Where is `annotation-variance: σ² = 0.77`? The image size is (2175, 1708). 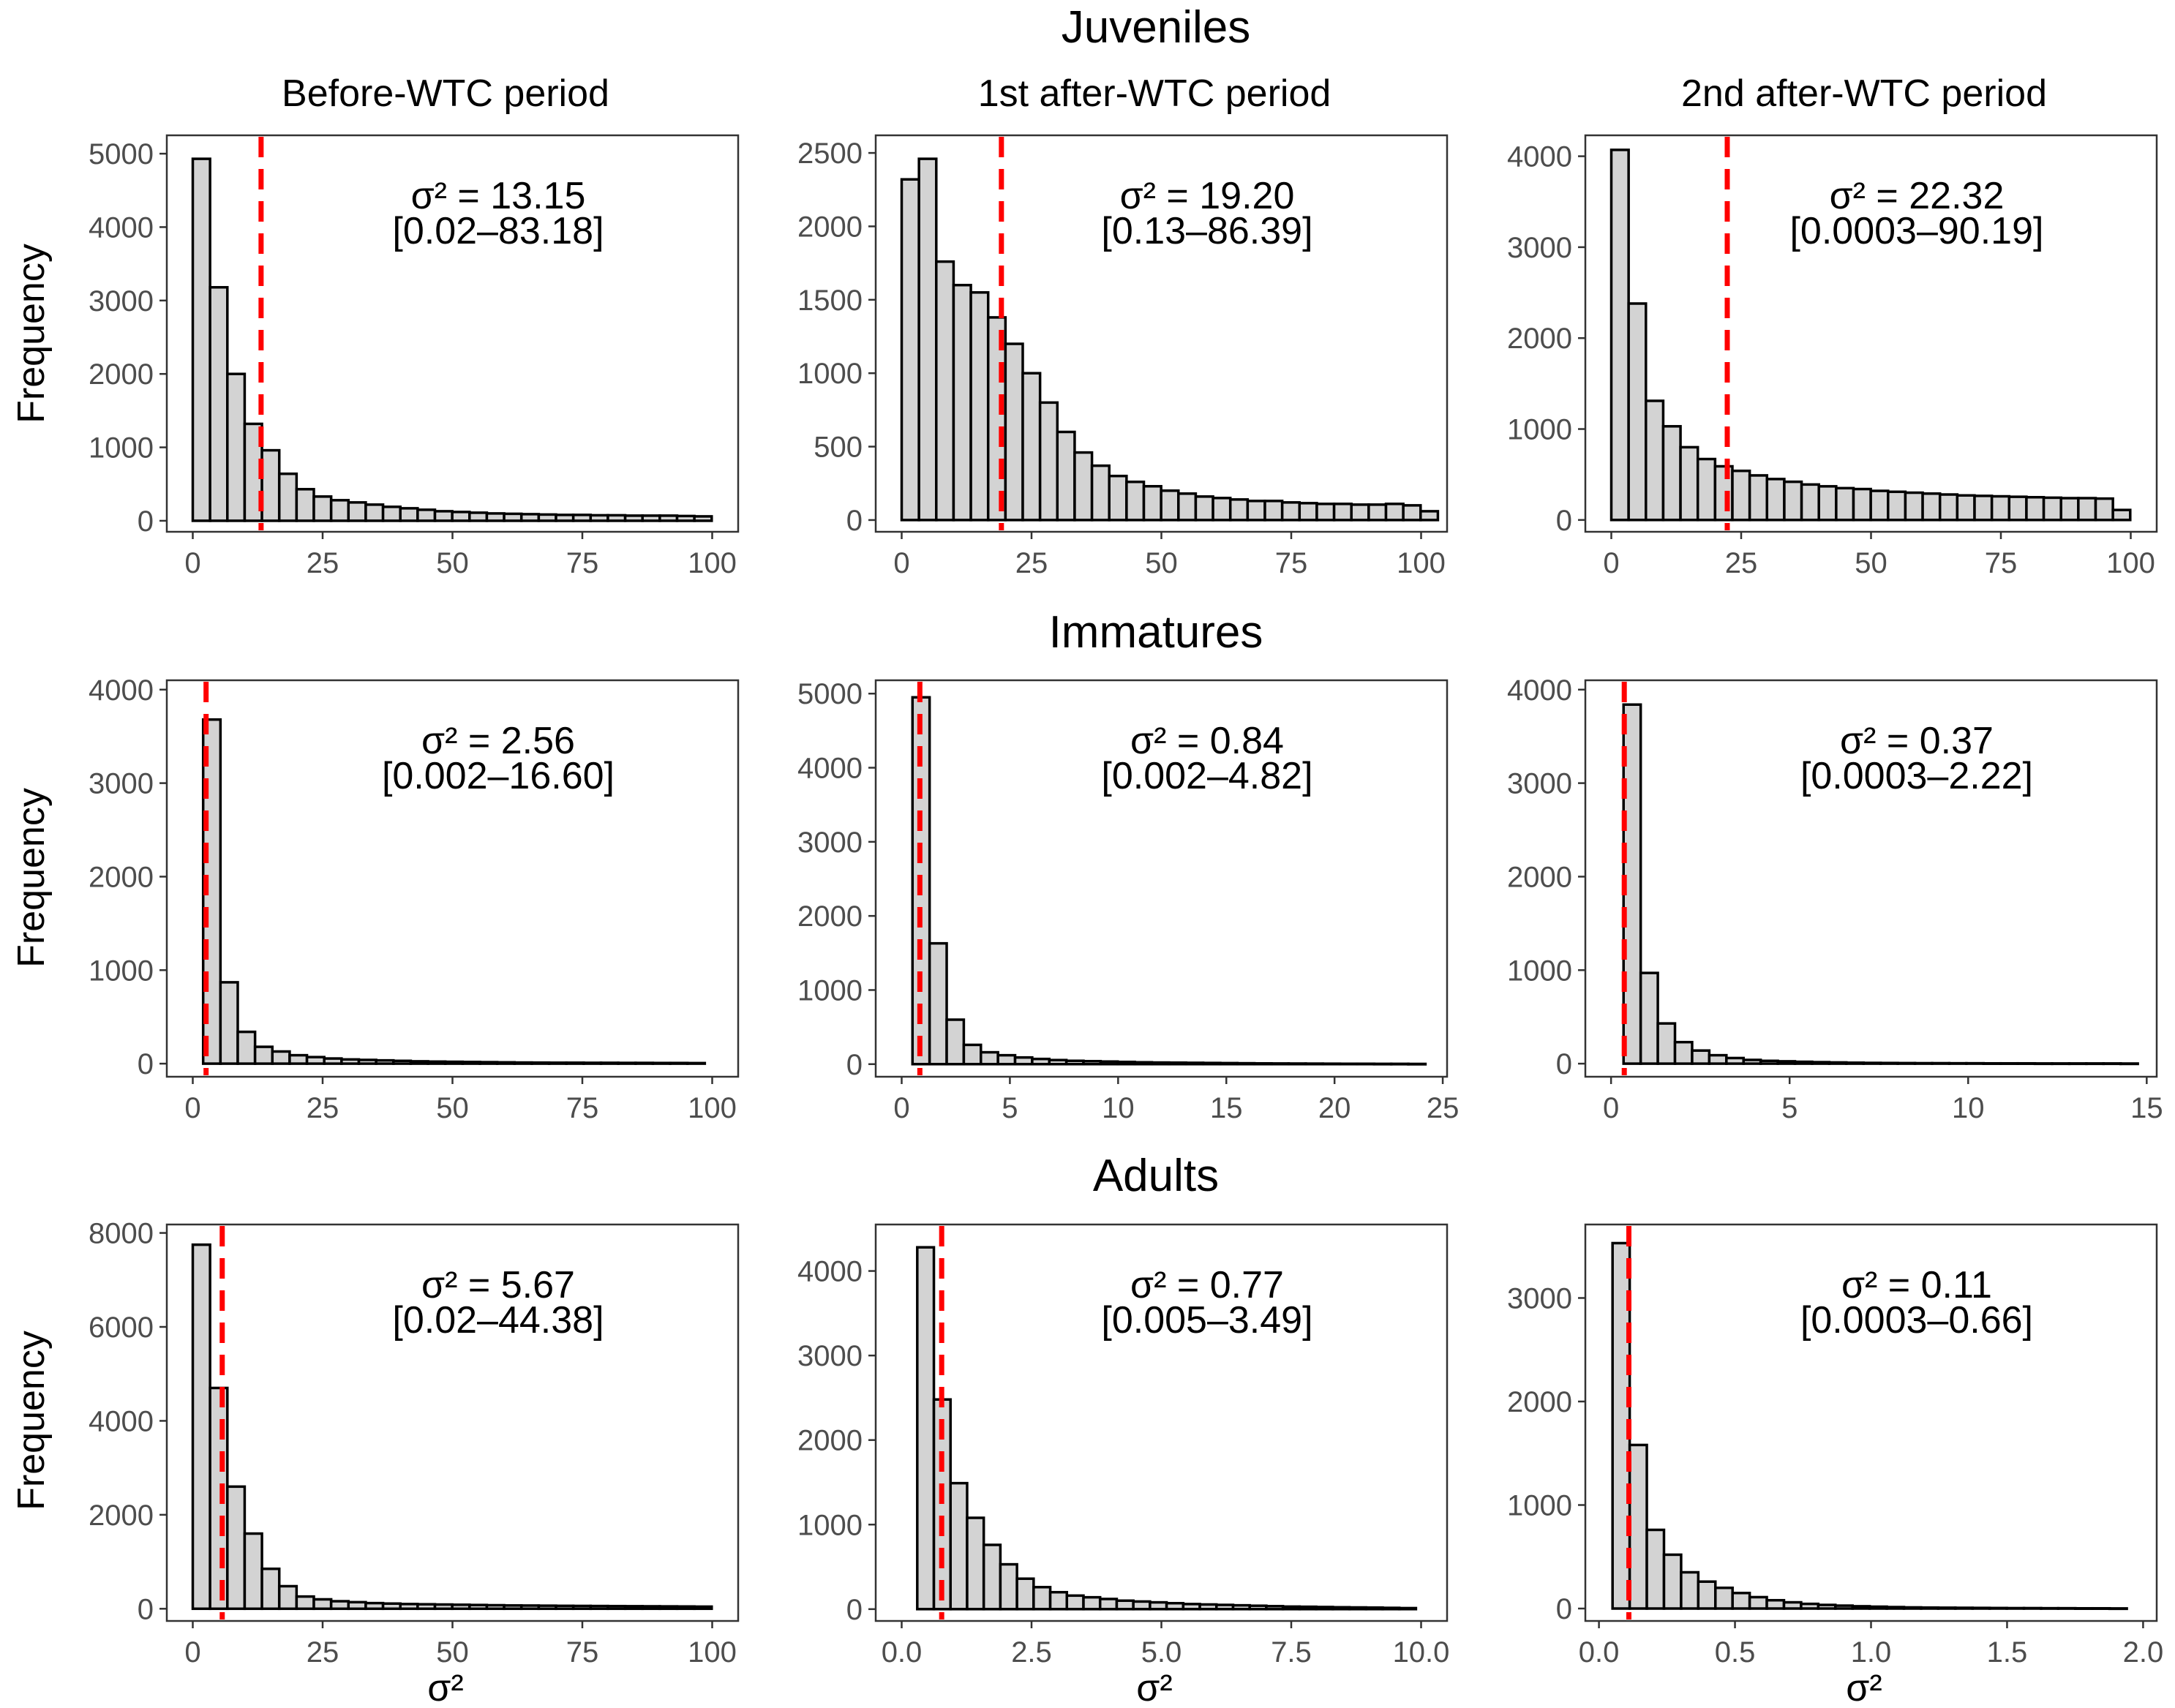
annotation-variance: σ² = 0.77 is located at coordinates (1207, 1285).